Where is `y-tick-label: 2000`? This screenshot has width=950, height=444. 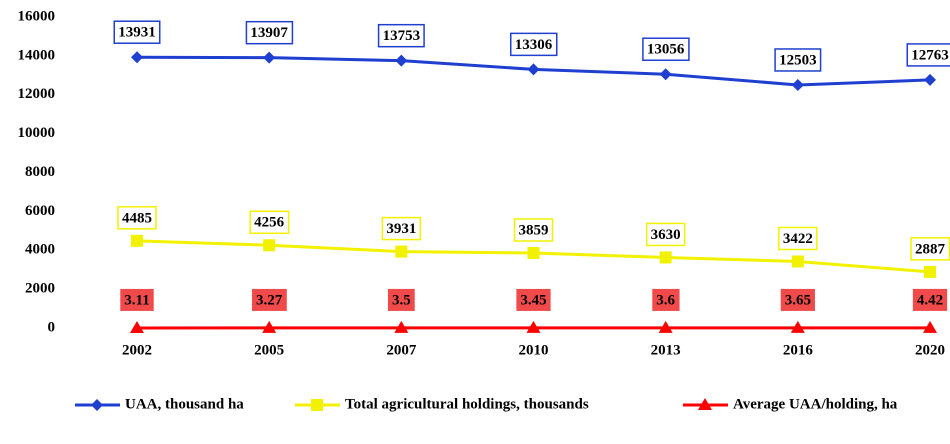 y-tick-label: 2000 is located at coordinates (40, 289).